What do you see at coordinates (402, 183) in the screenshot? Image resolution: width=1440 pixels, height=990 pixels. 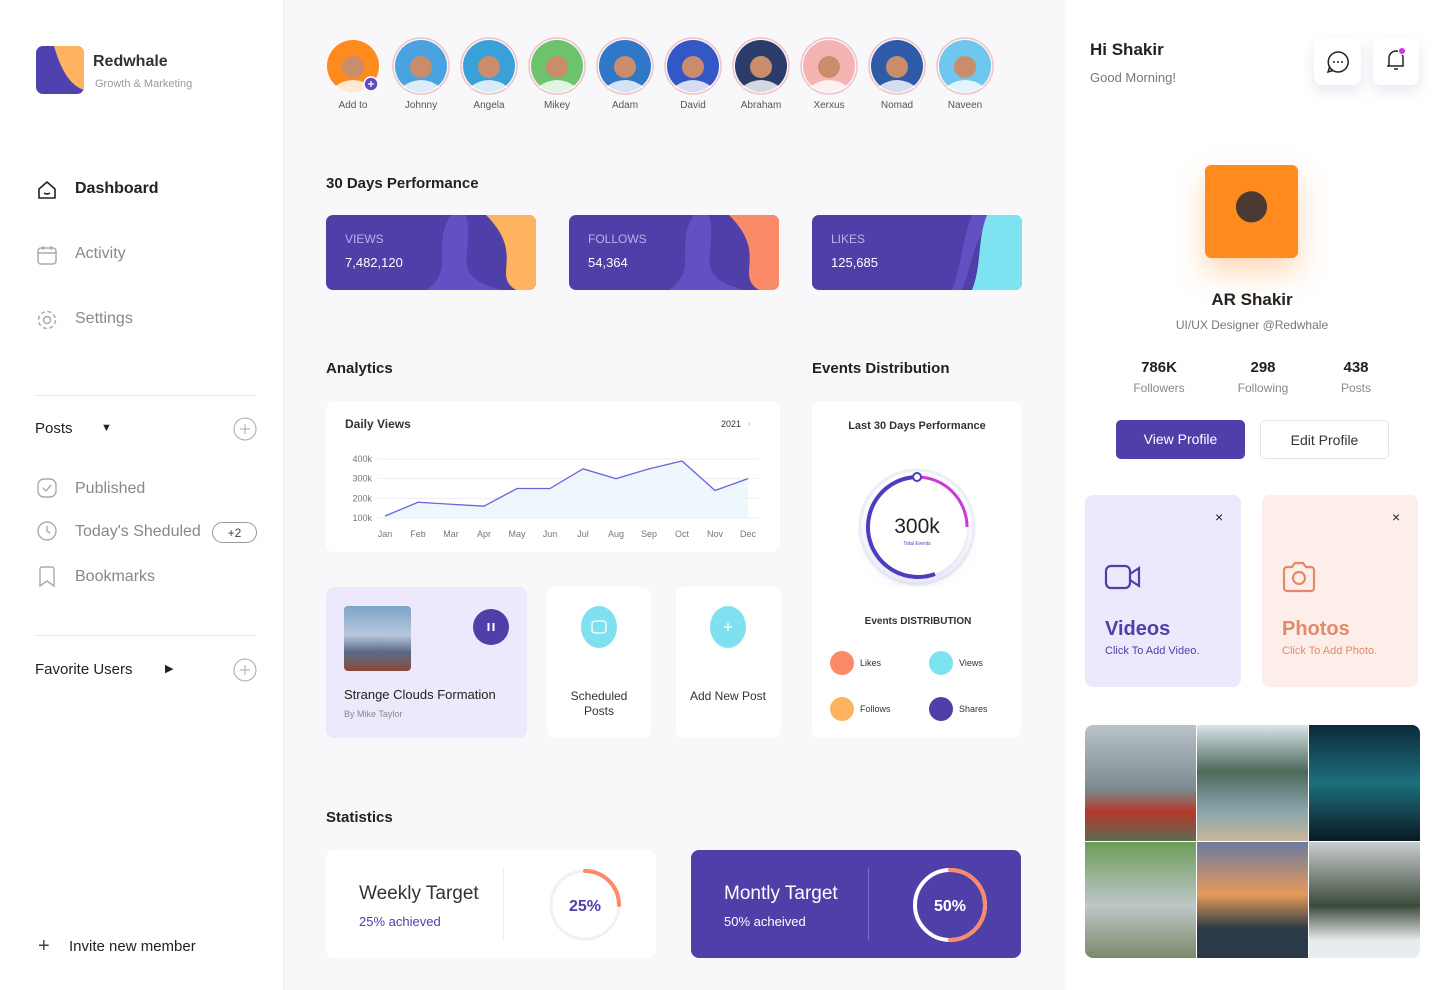 I see `section-title: 30 Days Performance` at bounding box center [402, 183].